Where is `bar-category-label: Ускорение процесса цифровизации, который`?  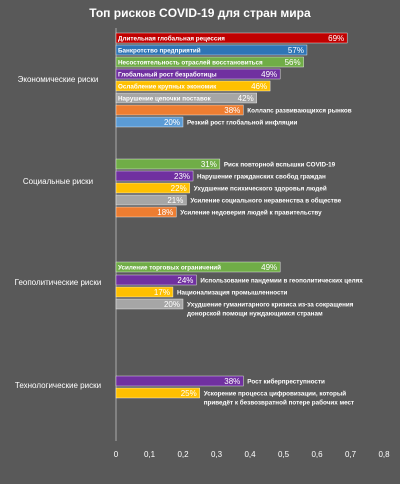
bar-category-label: Ускорение процесса цифровизации, который is located at coordinates (275, 393).